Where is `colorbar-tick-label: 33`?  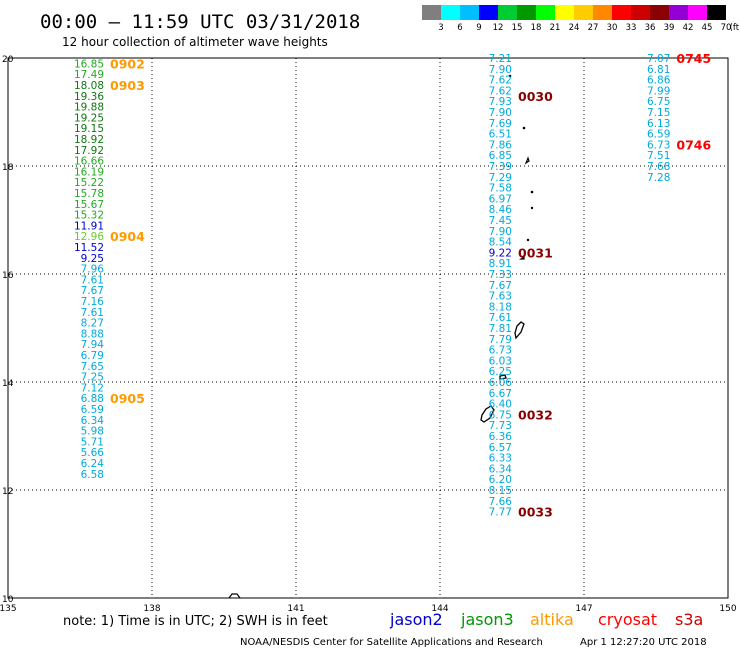
colorbar-tick-label: 33 is located at coordinates (631, 28).